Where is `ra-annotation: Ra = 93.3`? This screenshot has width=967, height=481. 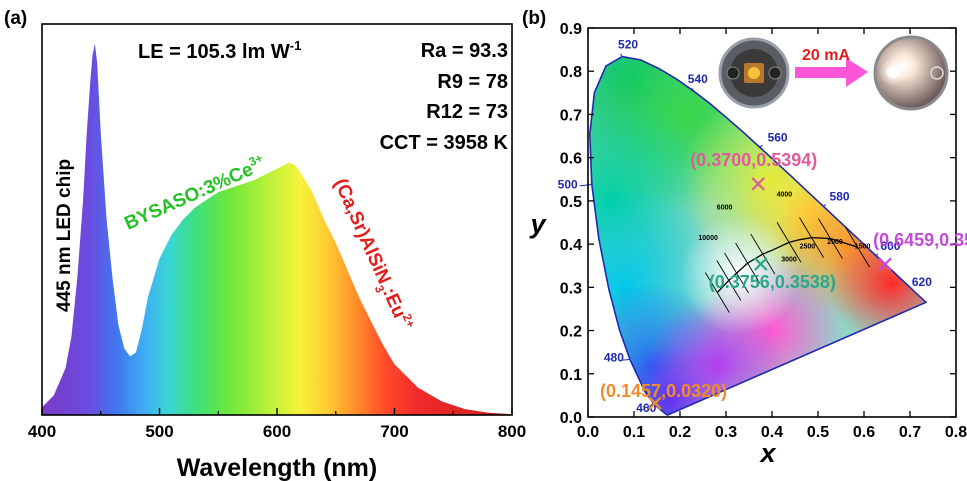 ra-annotation: Ra = 93.3 is located at coordinates (464, 51).